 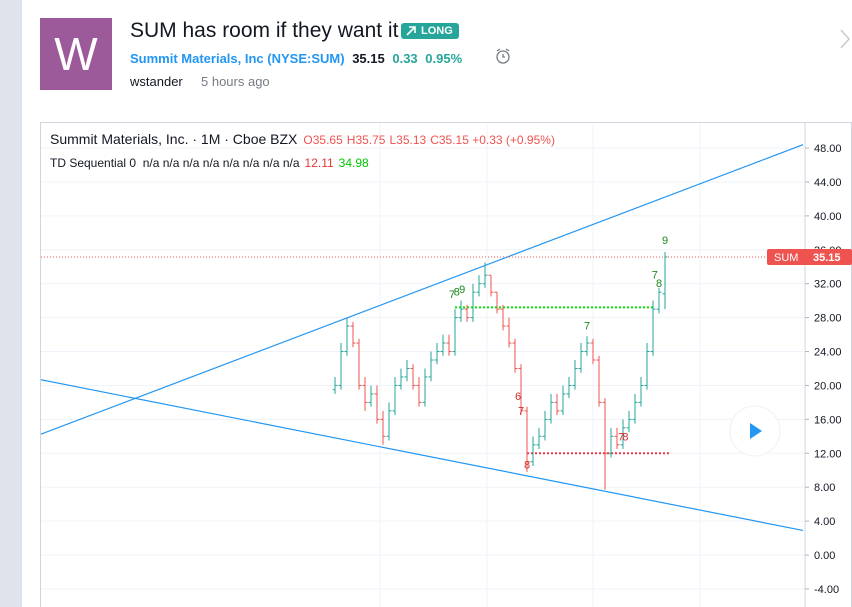 I want to click on y-tick-label: 28.00, so click(x=828, y=319).